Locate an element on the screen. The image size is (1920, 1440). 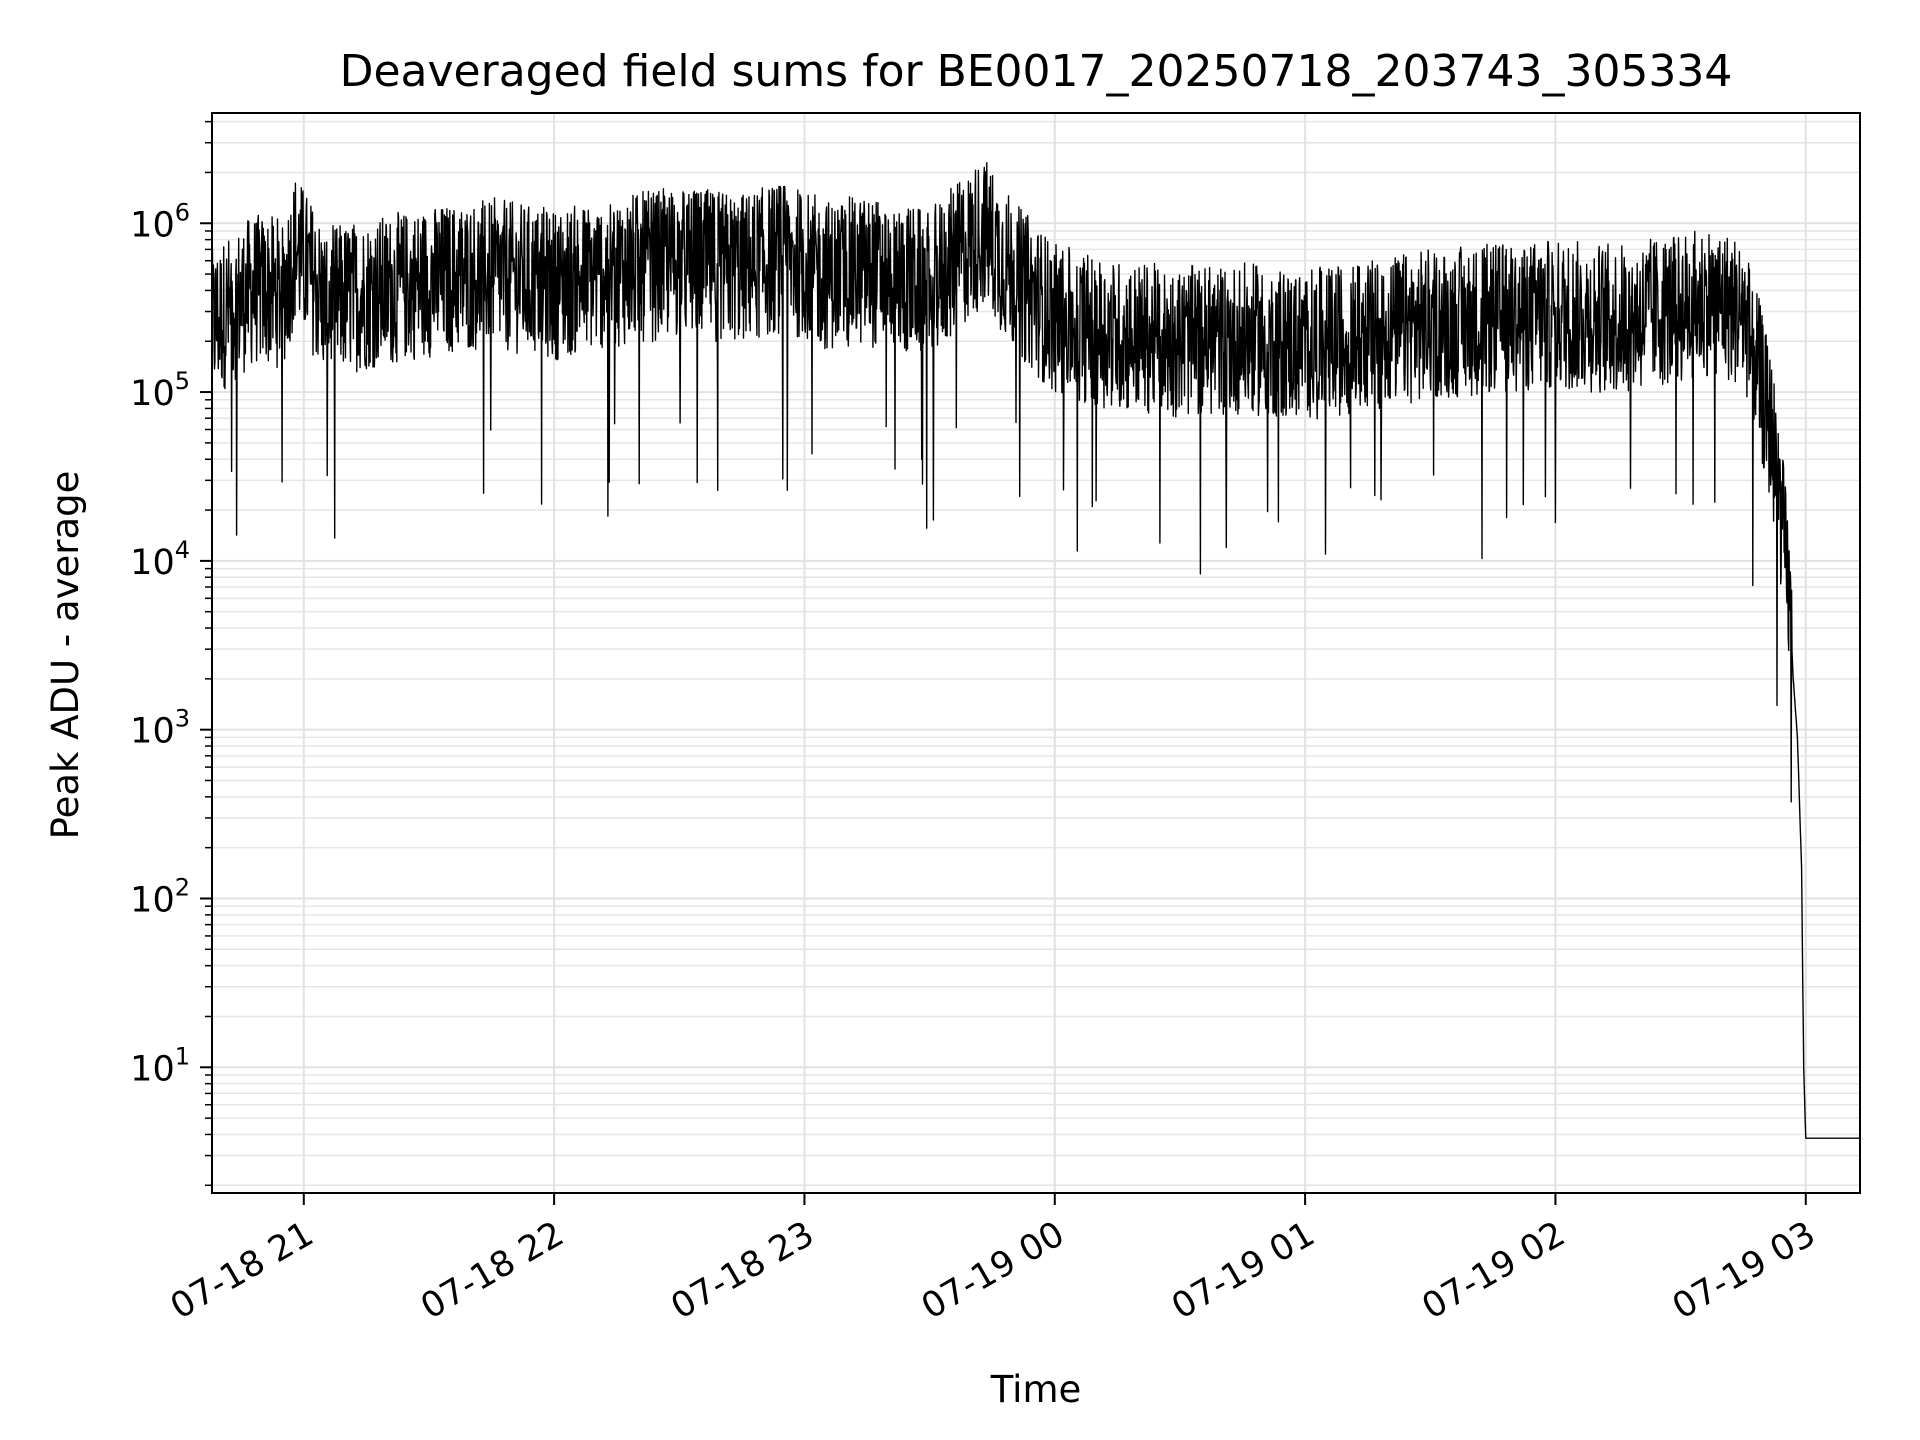
x-axis-label: Time is located at coordinates (1036, 1389).